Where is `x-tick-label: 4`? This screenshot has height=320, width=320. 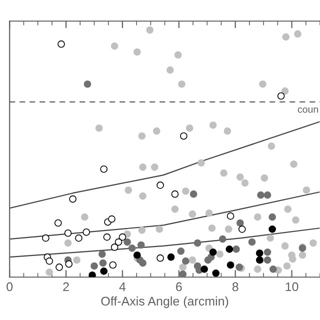 x-tick-label: 4 is located at coordinates (122, 287).